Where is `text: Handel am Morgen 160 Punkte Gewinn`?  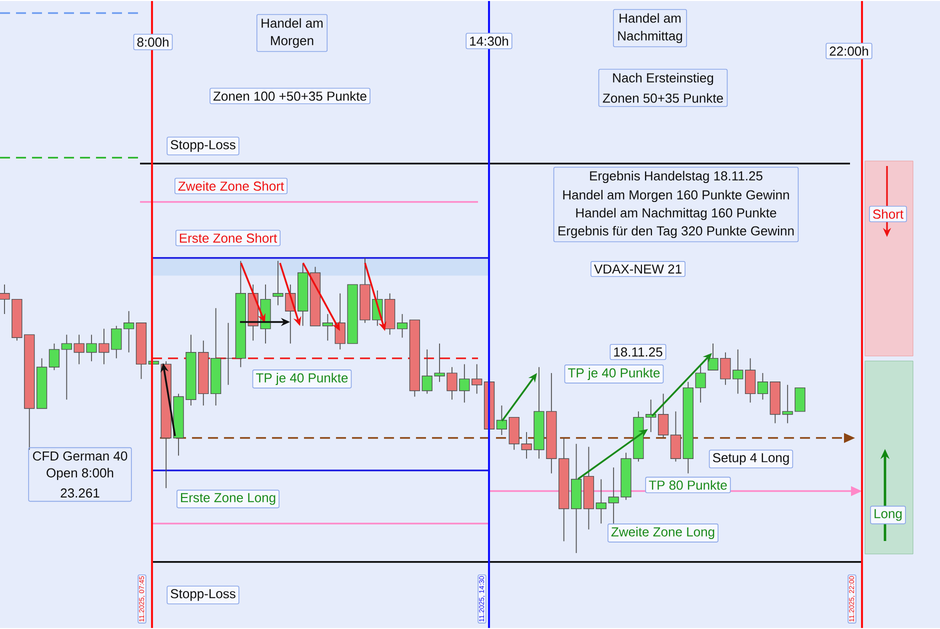 text: Handel am Morgen 160 Punkte Gewinn is located at coordinates (676, 196).